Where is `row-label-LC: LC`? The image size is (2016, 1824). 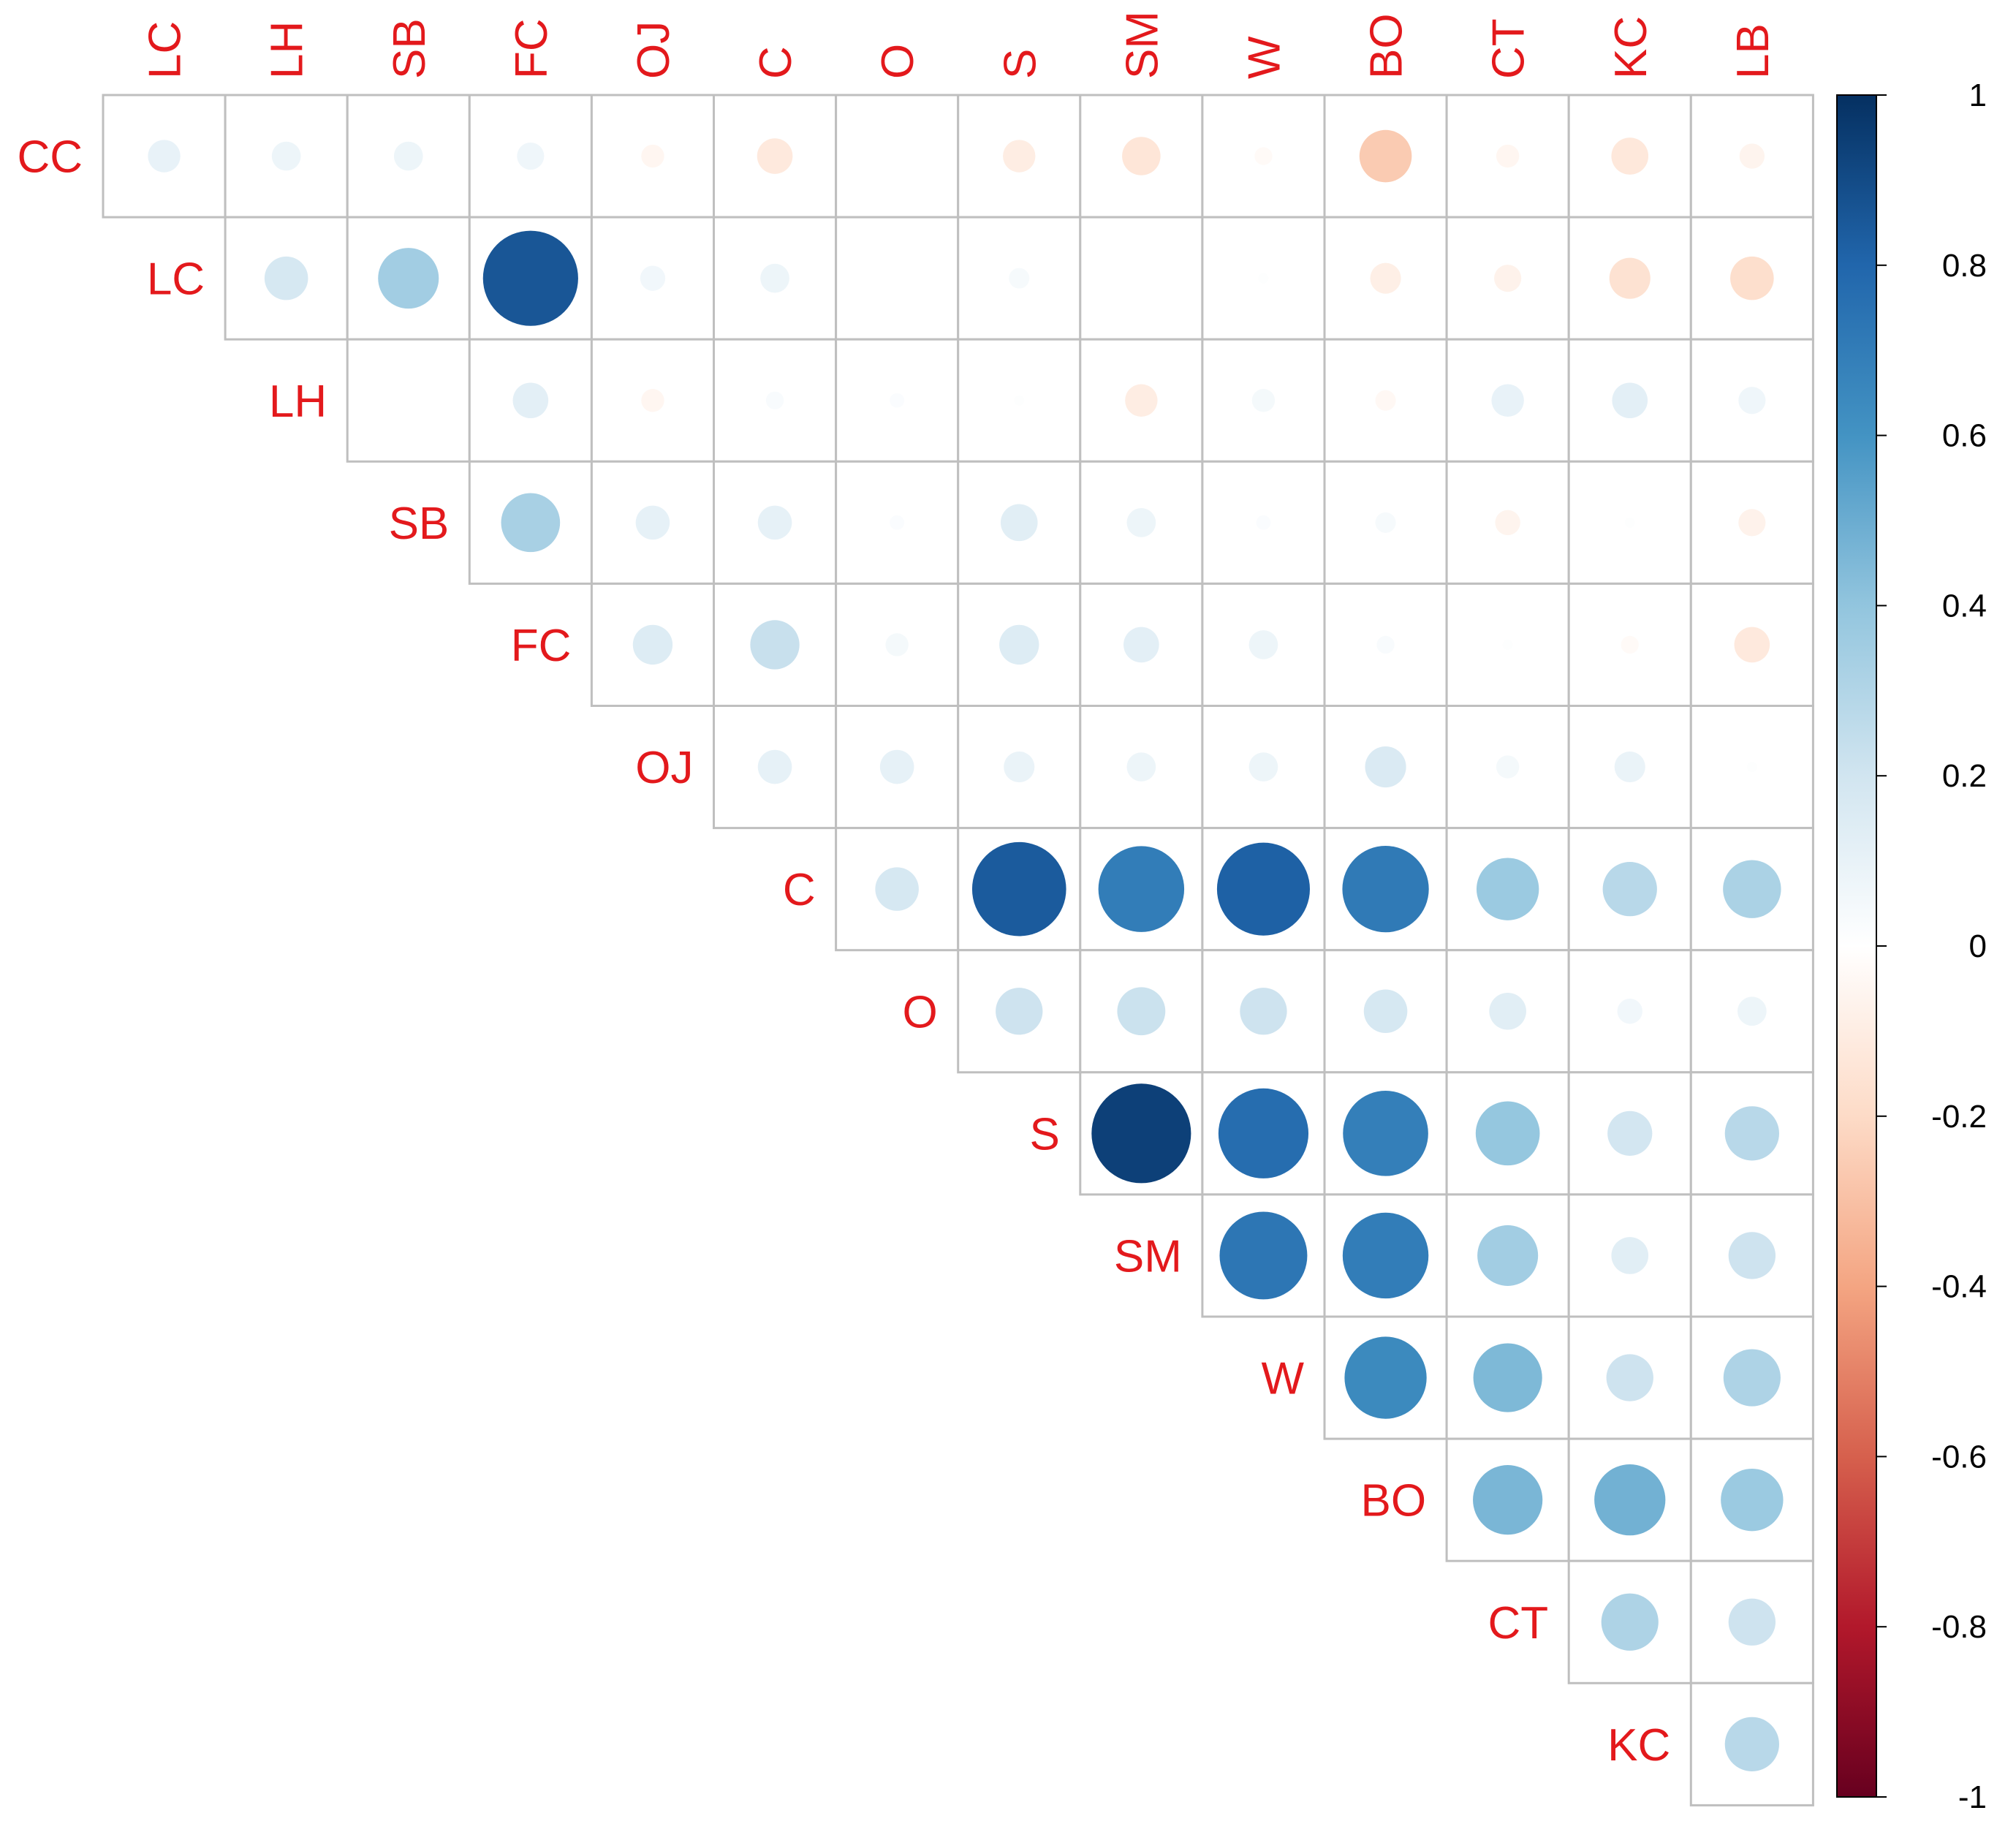 row-label-LC: LC is located at coordinates (176, 279).